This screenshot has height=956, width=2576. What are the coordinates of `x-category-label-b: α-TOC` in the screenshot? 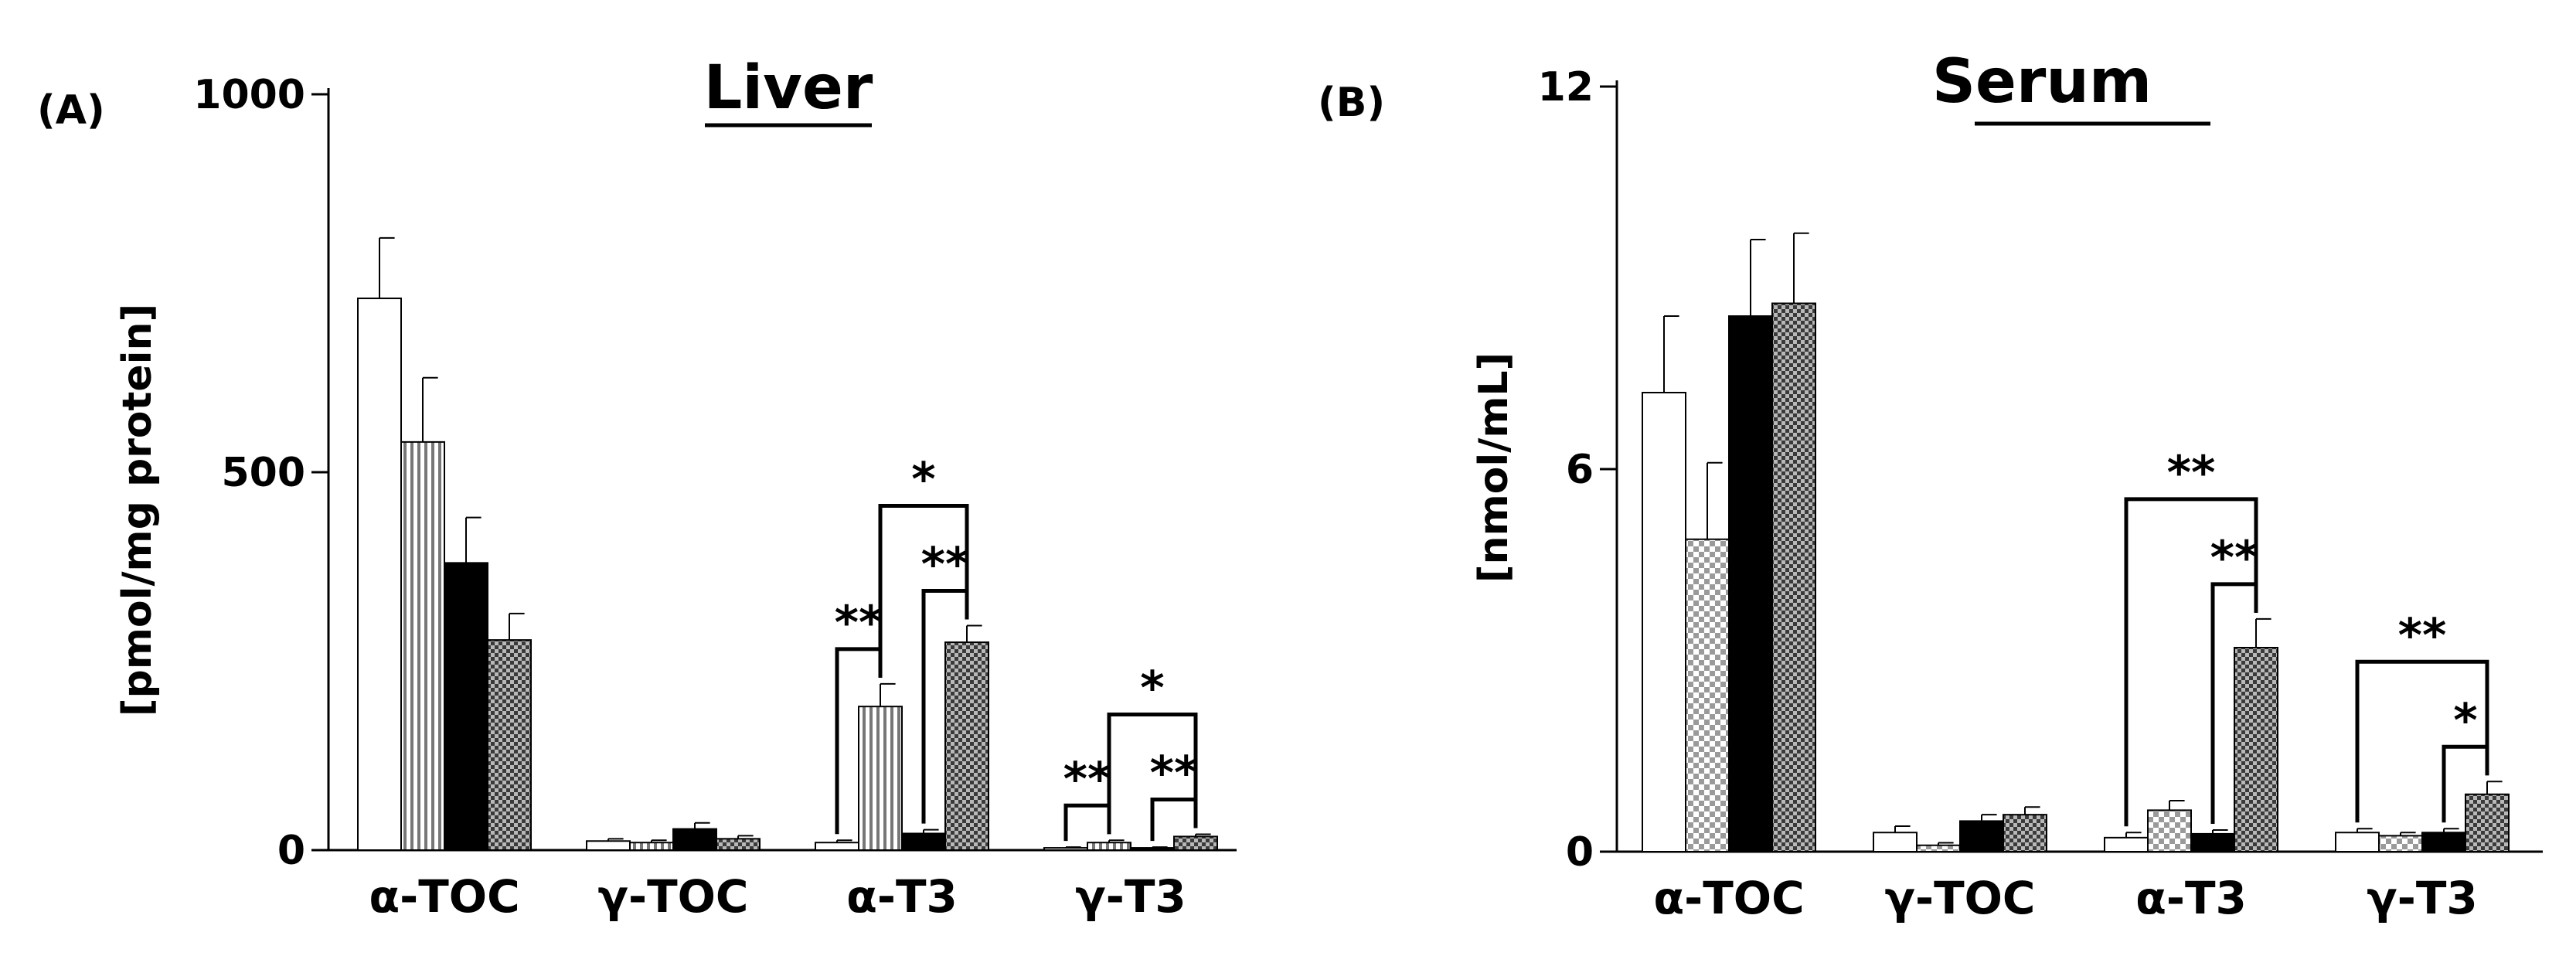 It's located at (1728, 898).